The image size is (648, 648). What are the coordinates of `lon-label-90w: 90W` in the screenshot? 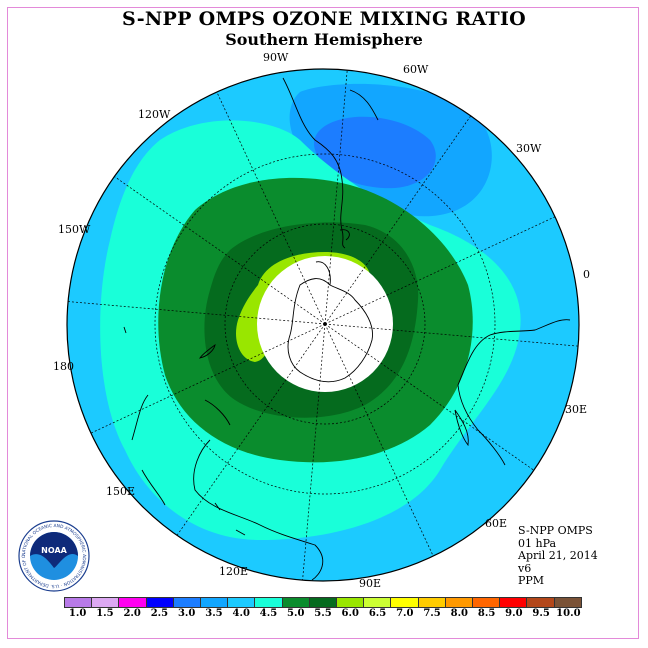 It's located at (276, 57).